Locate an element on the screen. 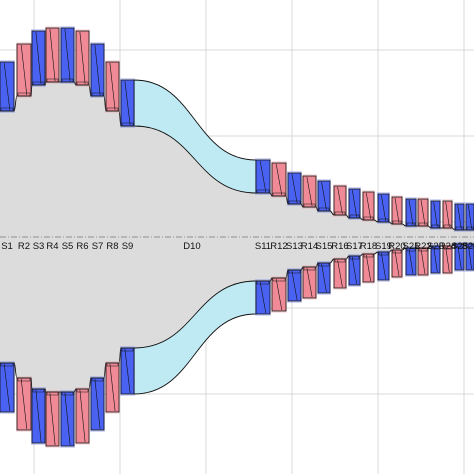 The width and height of the screenshot is (474, 474). blade-r12-platform is located at coordinates (279, 279).